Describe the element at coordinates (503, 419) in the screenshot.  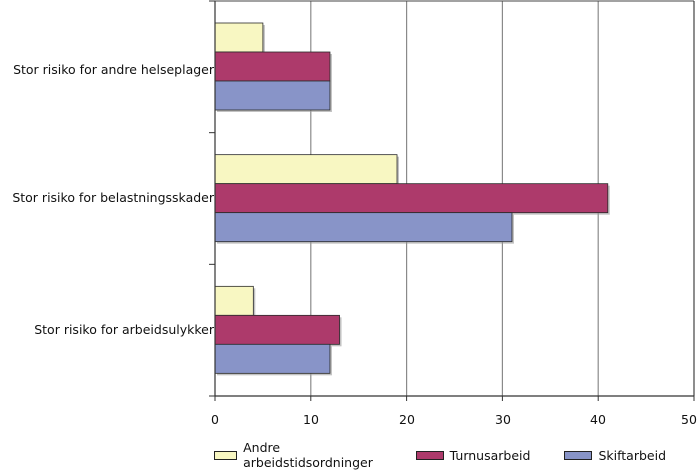
I see `x-tick-30: 30` at that location.